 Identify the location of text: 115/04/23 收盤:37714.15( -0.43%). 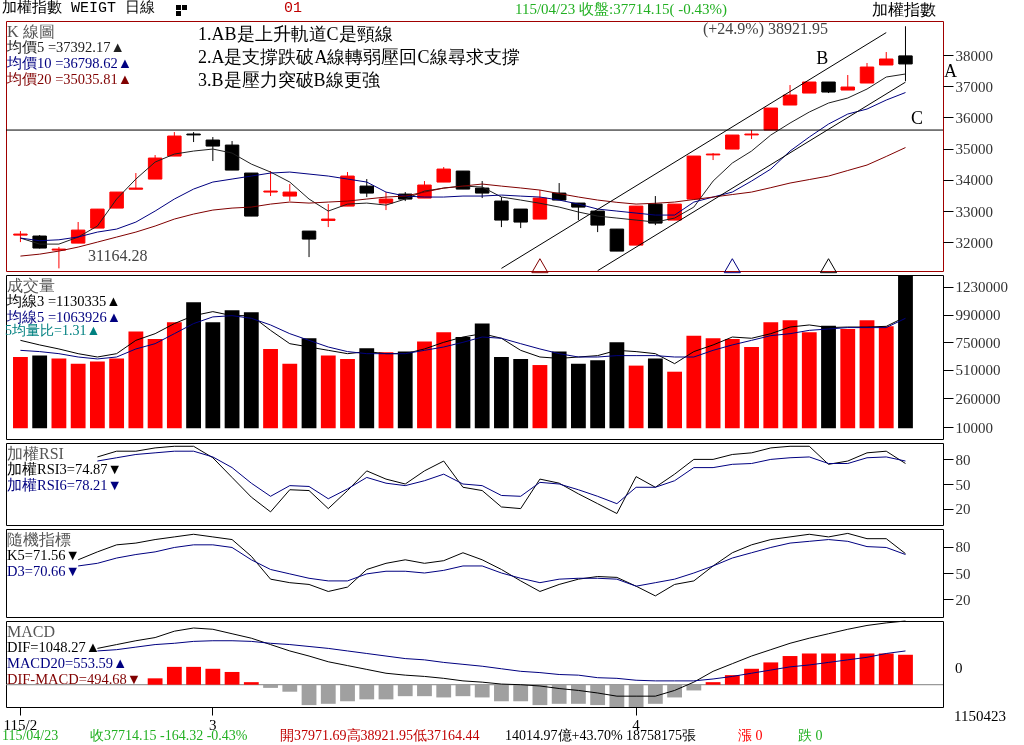
(621, 9).